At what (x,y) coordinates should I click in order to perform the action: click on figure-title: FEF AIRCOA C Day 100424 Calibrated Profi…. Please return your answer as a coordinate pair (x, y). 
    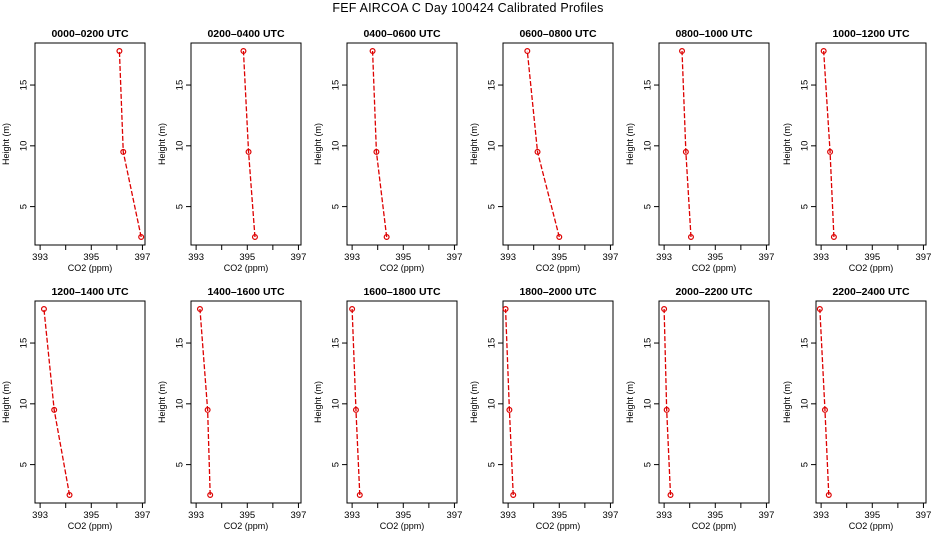
    Looking at the image, I should click on (468, 8).